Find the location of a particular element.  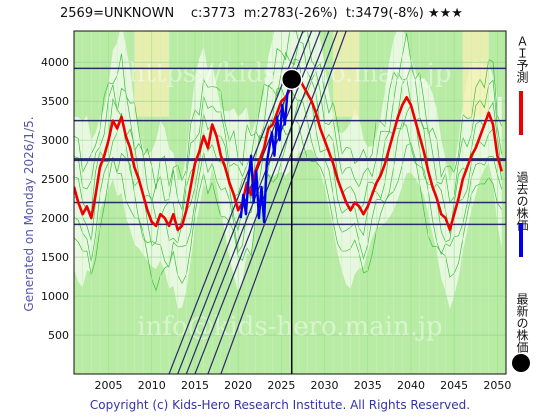

y-tick-label: 1500 is located at coordinates (55, 257).